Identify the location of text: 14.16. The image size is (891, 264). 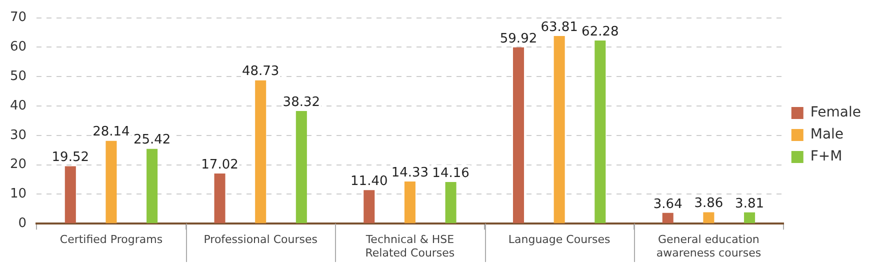
(451, 173).